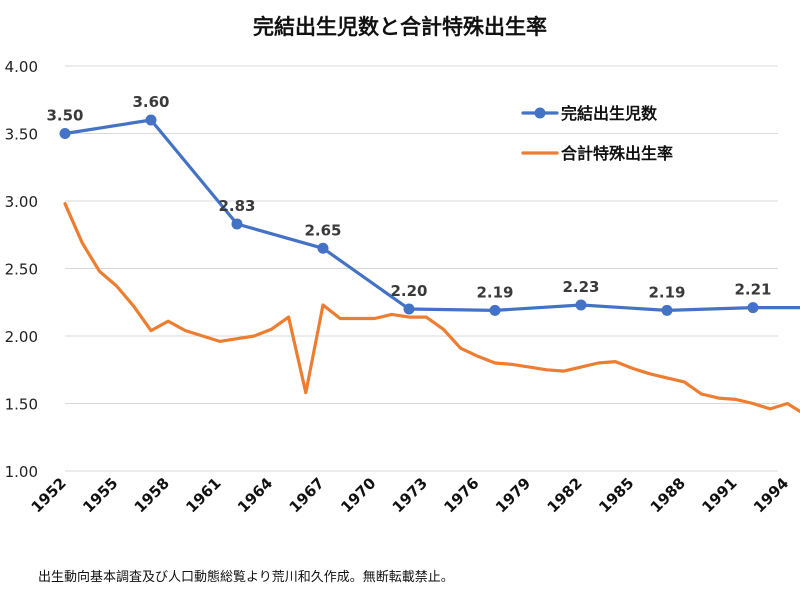 The width and height of the screenshot is (800, 600). What do you see at coordinates (64, 116) in the screenshot?
I see `data-label: 3.50` at bounding box center [64, 116].